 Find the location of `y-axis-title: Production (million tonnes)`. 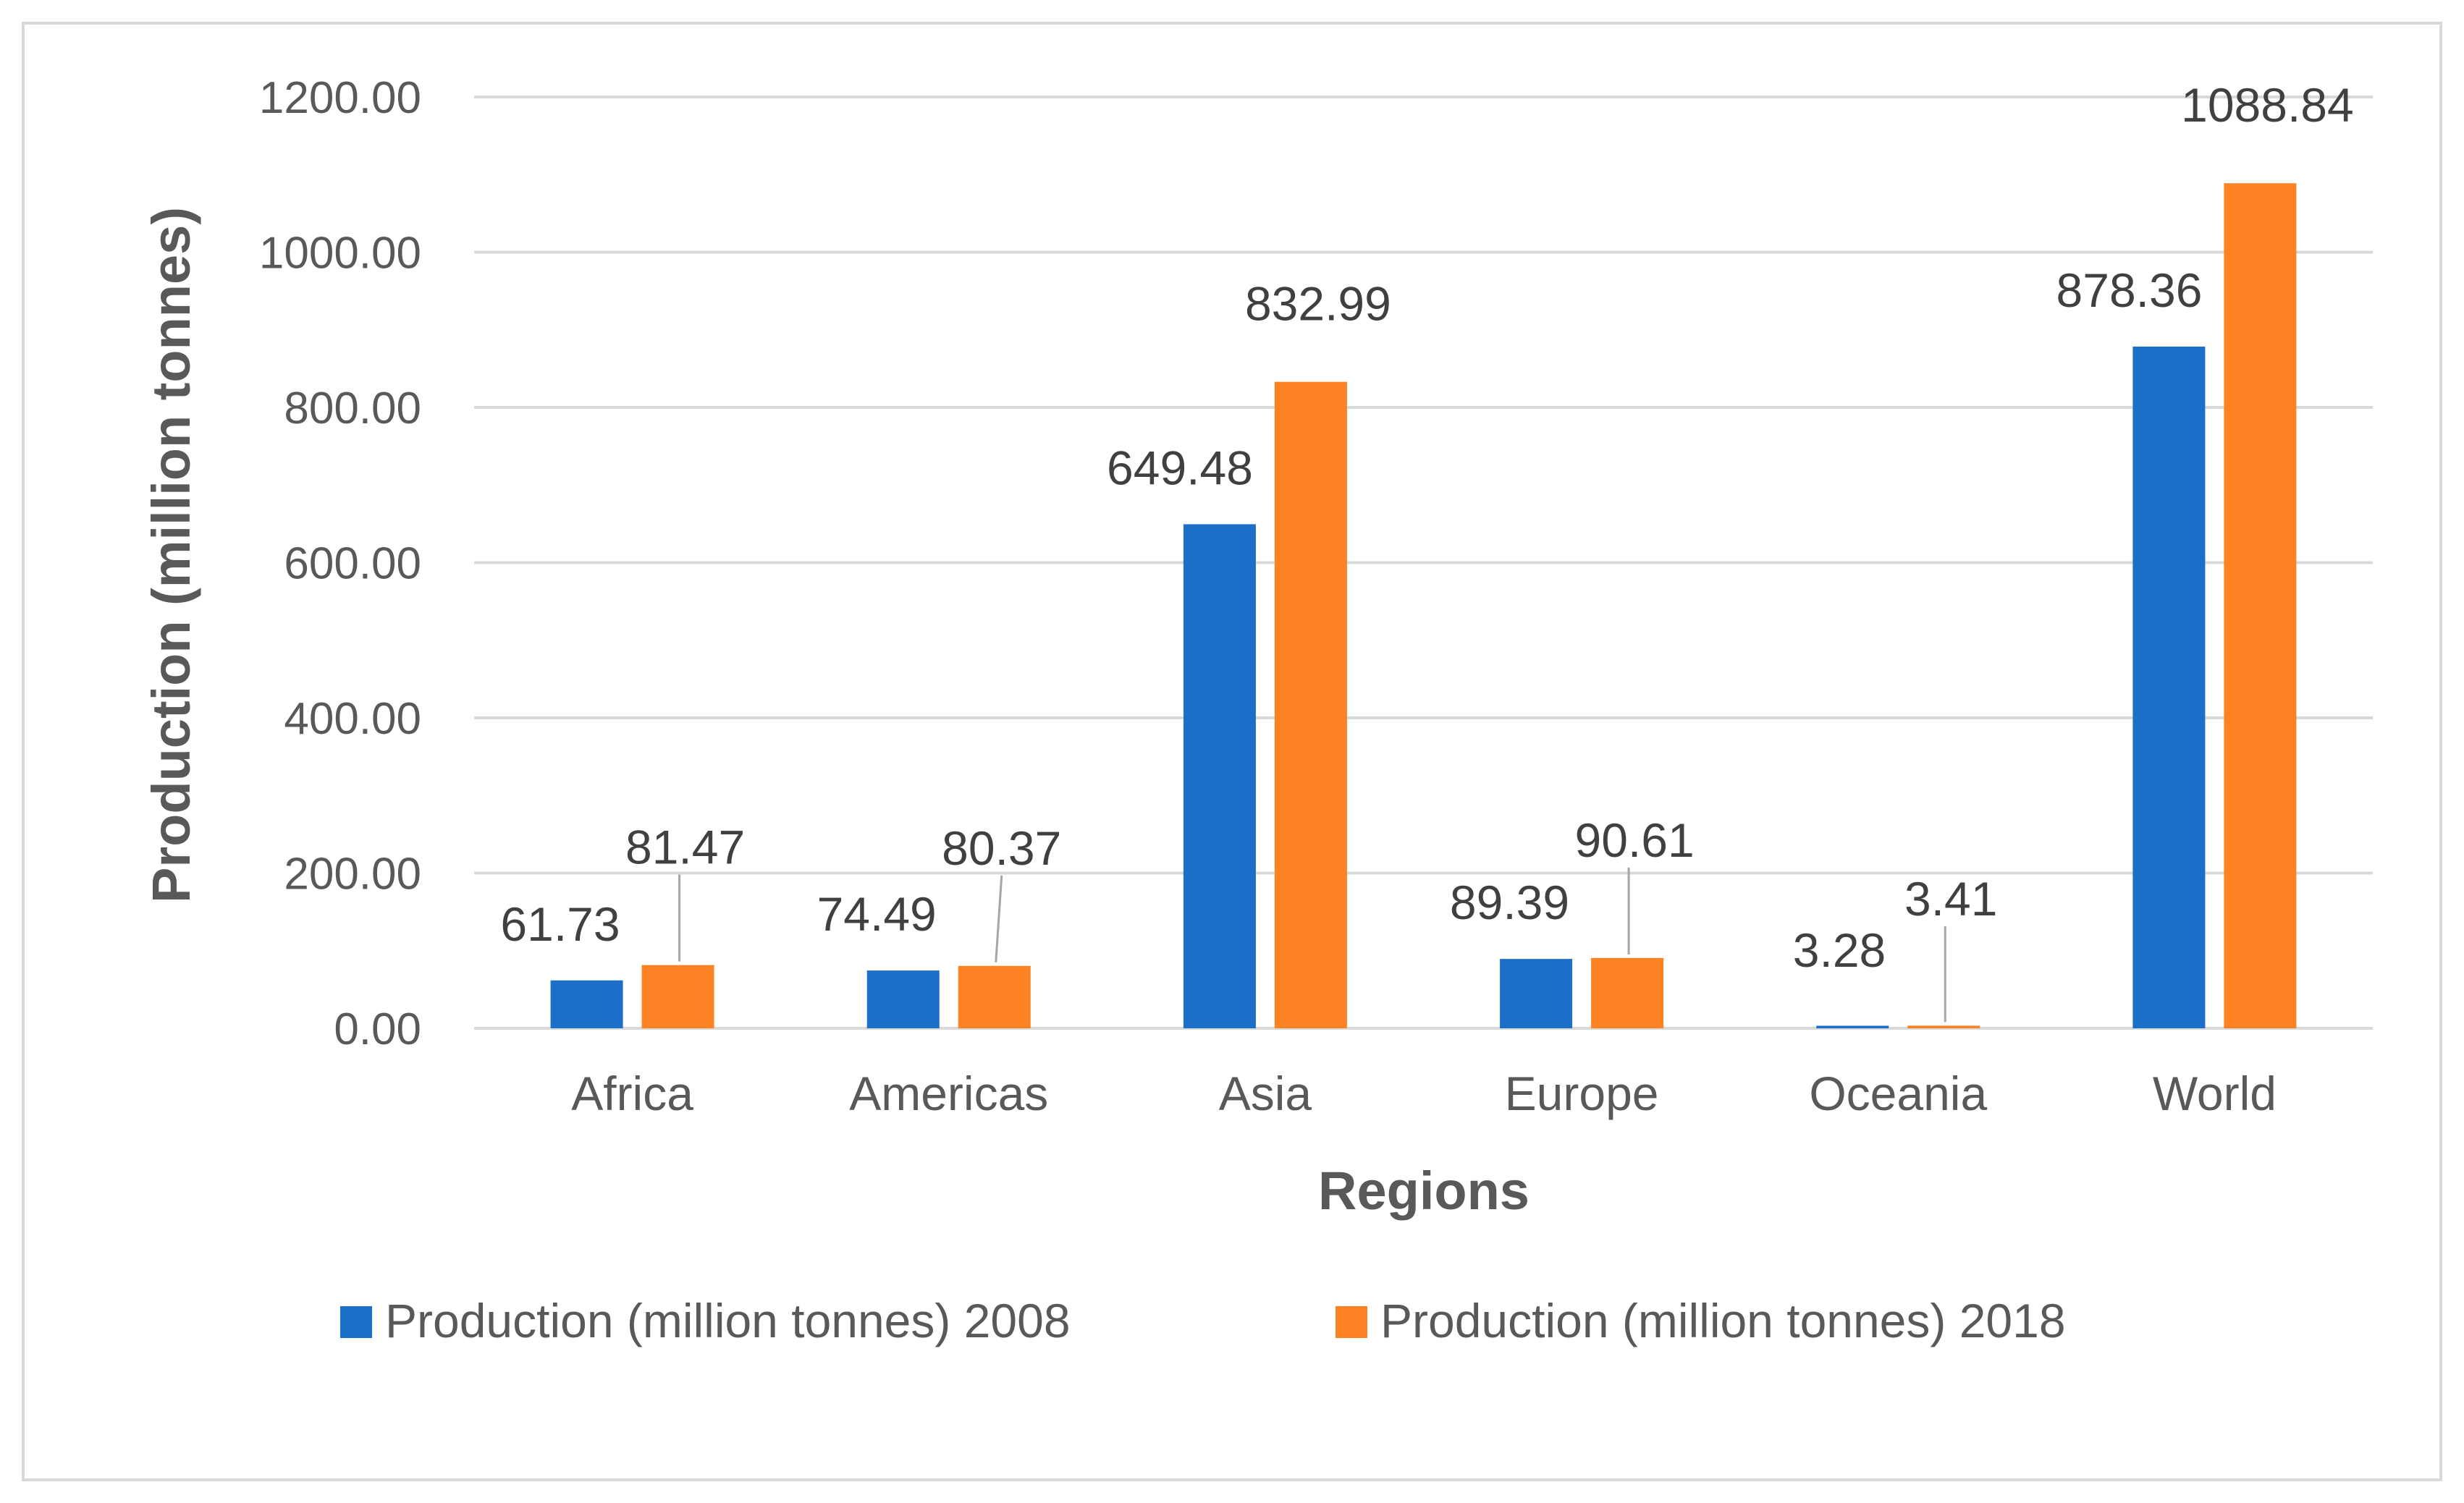

y-axis-title: Production (million tonnes) is located at coordinates (171, 555).